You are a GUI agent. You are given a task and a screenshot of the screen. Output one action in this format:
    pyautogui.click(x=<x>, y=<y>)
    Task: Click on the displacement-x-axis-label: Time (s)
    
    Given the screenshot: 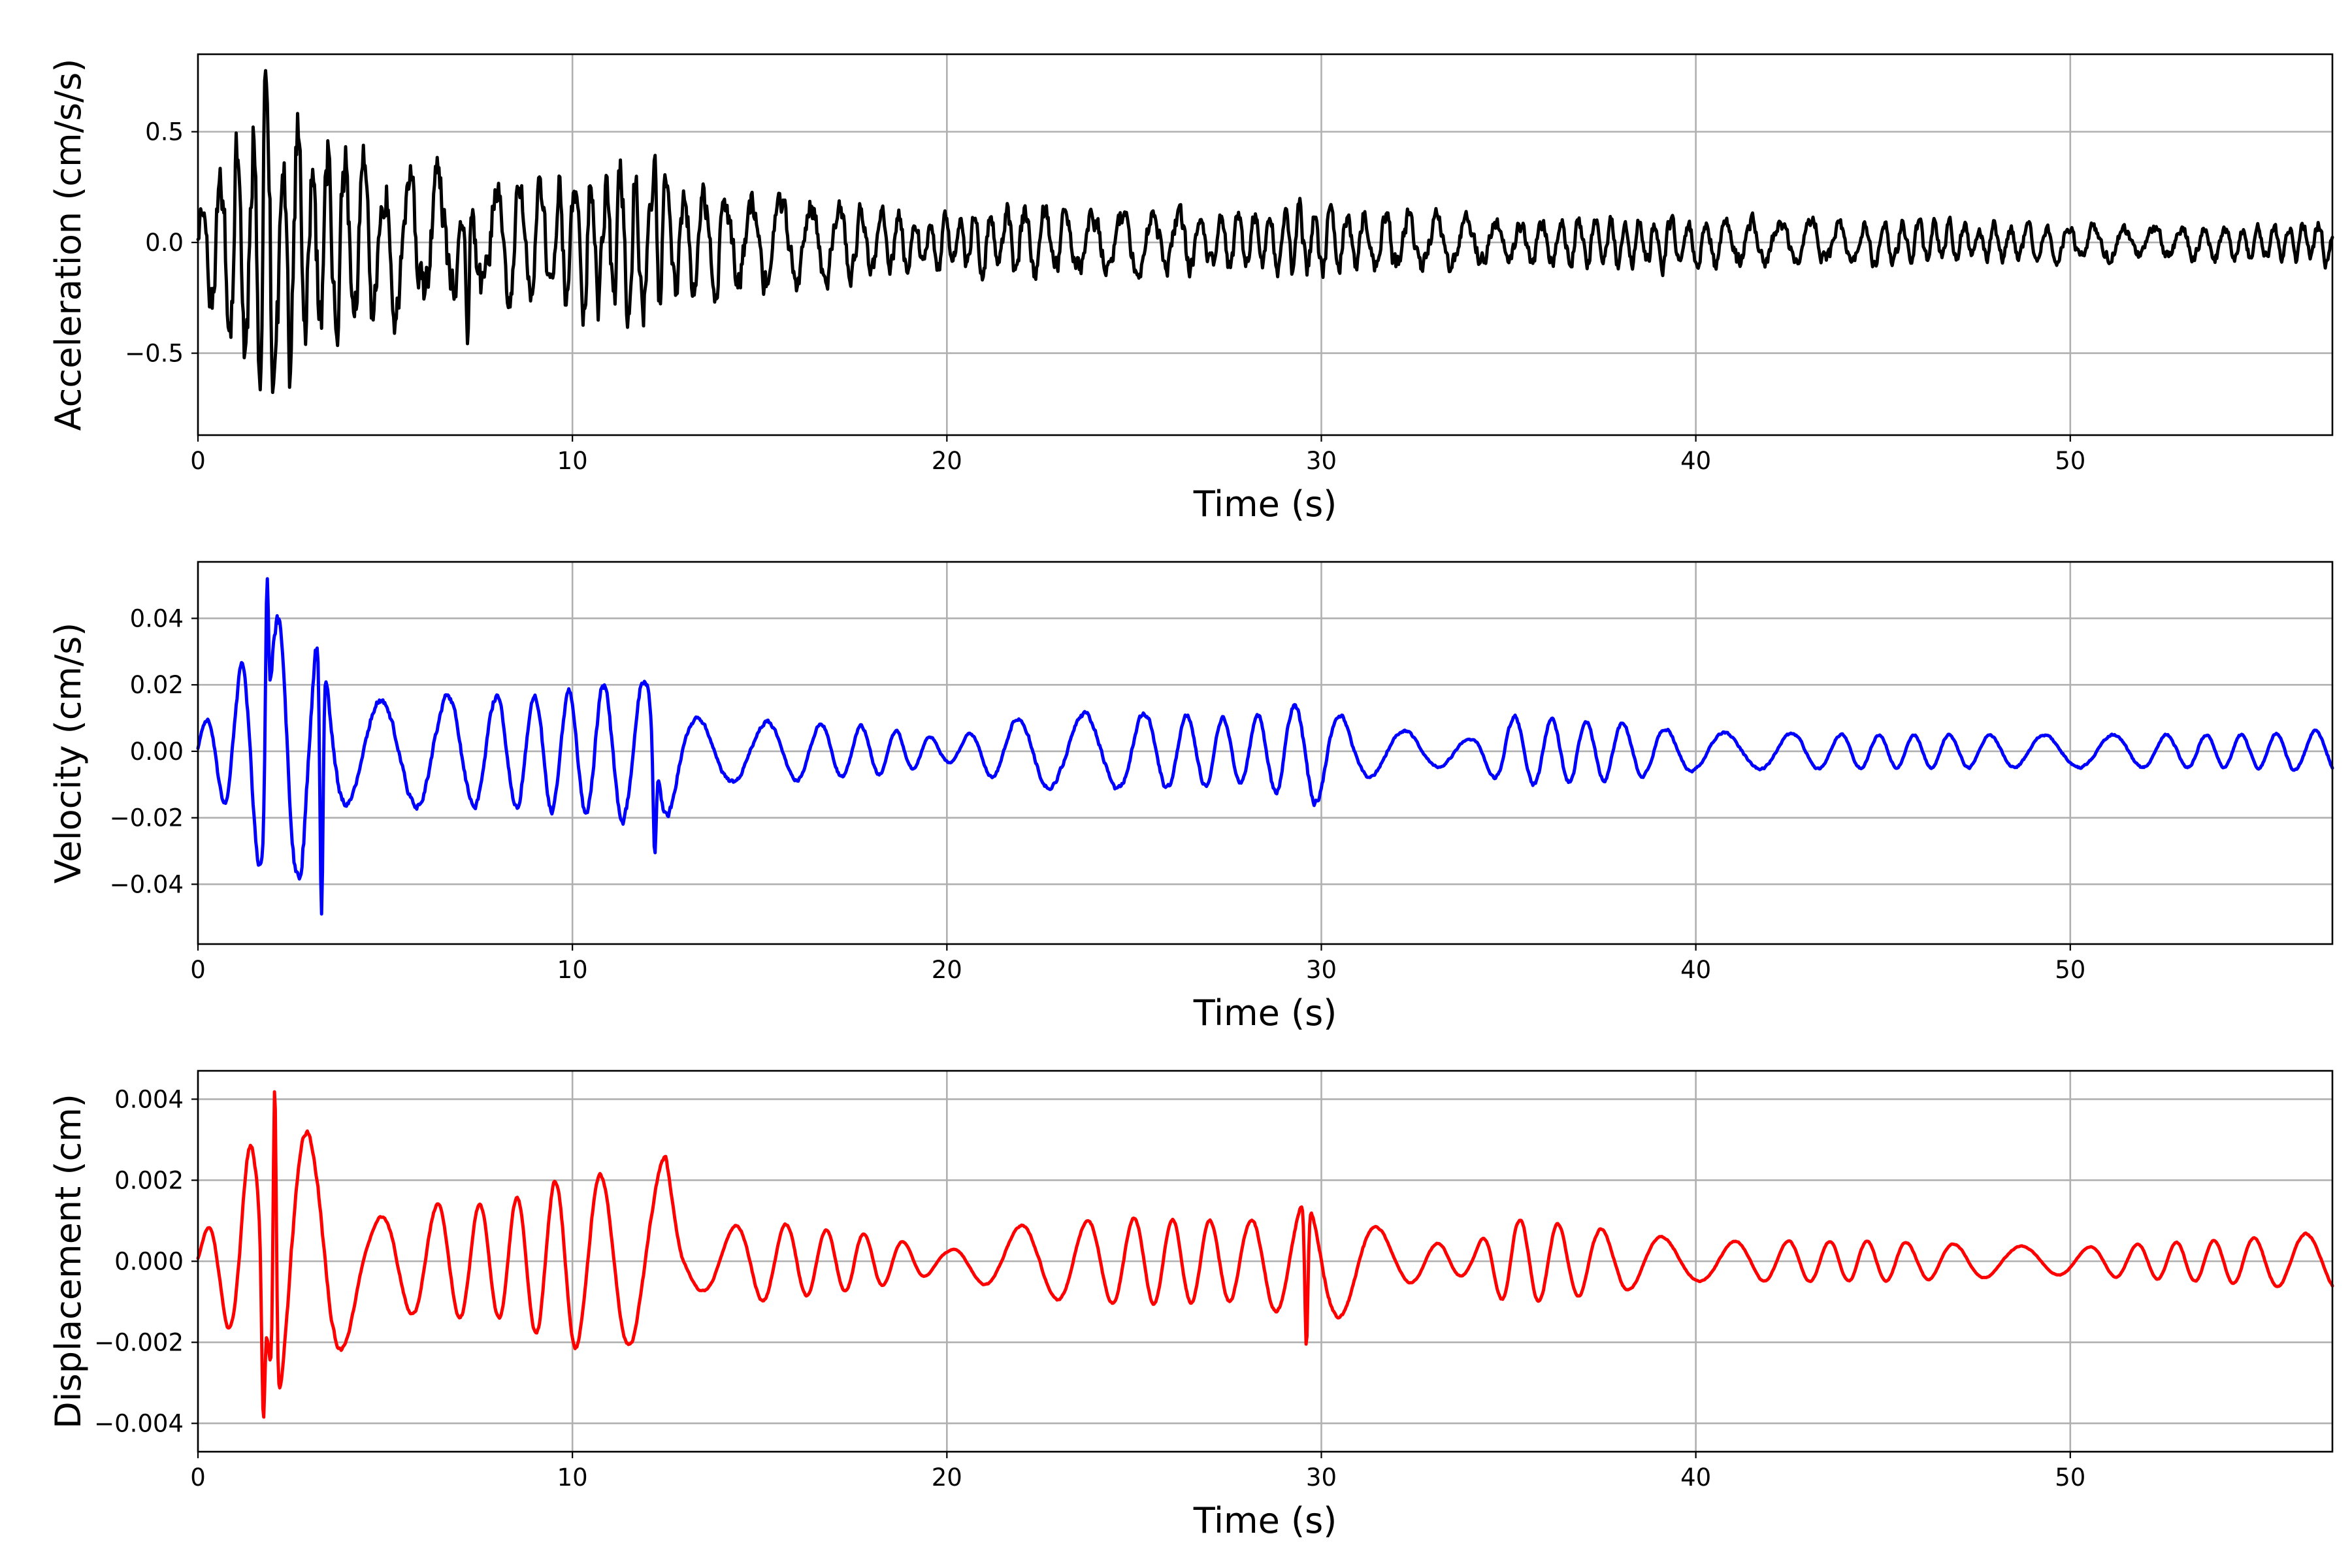 What is the action you would take?
    pyautogui.click(x=1265, y=1520)
    